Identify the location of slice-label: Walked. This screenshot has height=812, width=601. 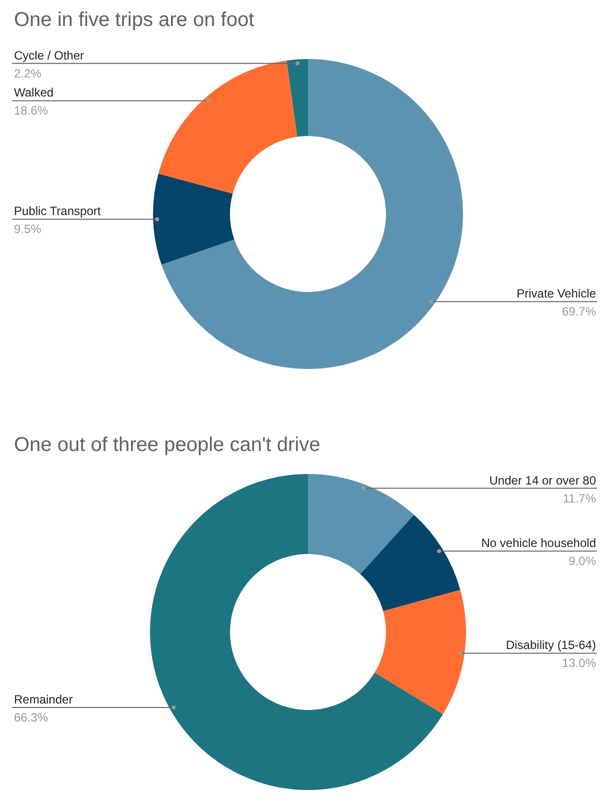
(34, 93).